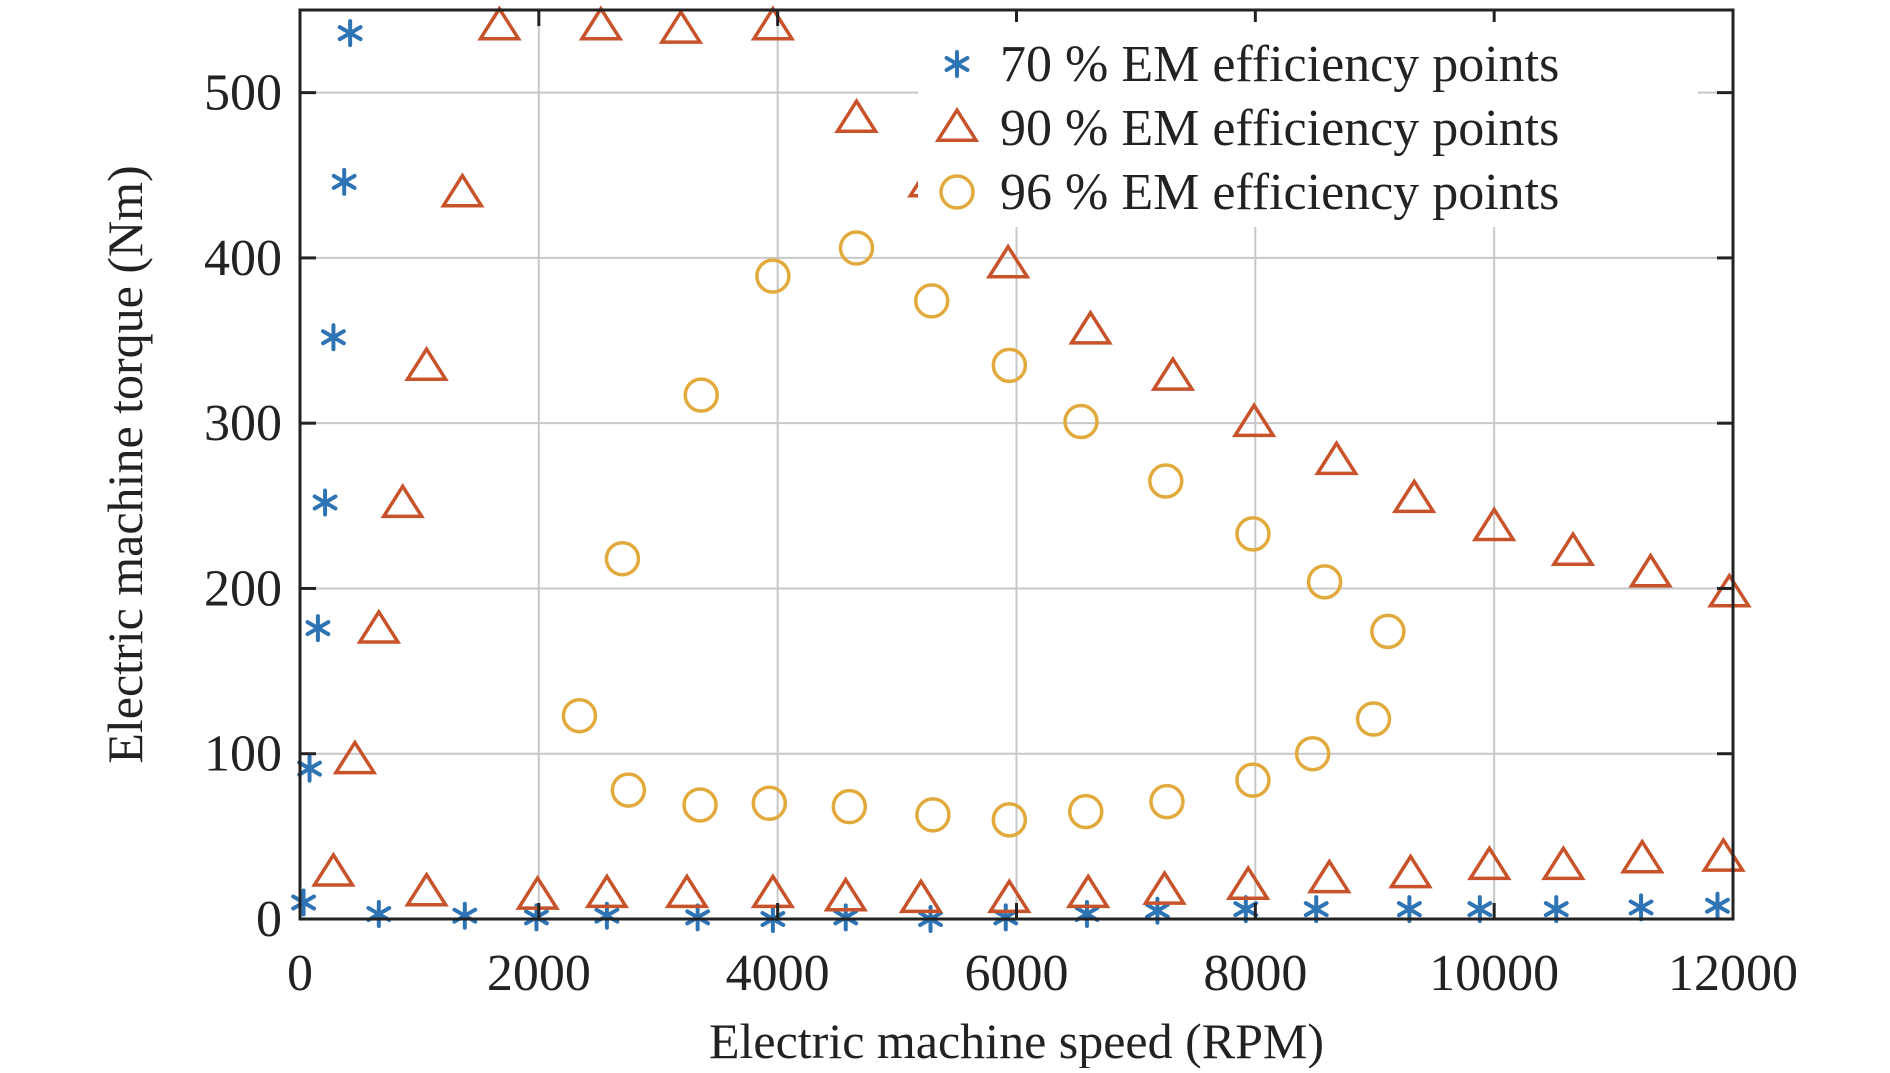 This screenshot has height=1073, width=1890. Describe the element at coordinates (243, 423) in the screenshot. I see `y-tick-label: 300` at that location.